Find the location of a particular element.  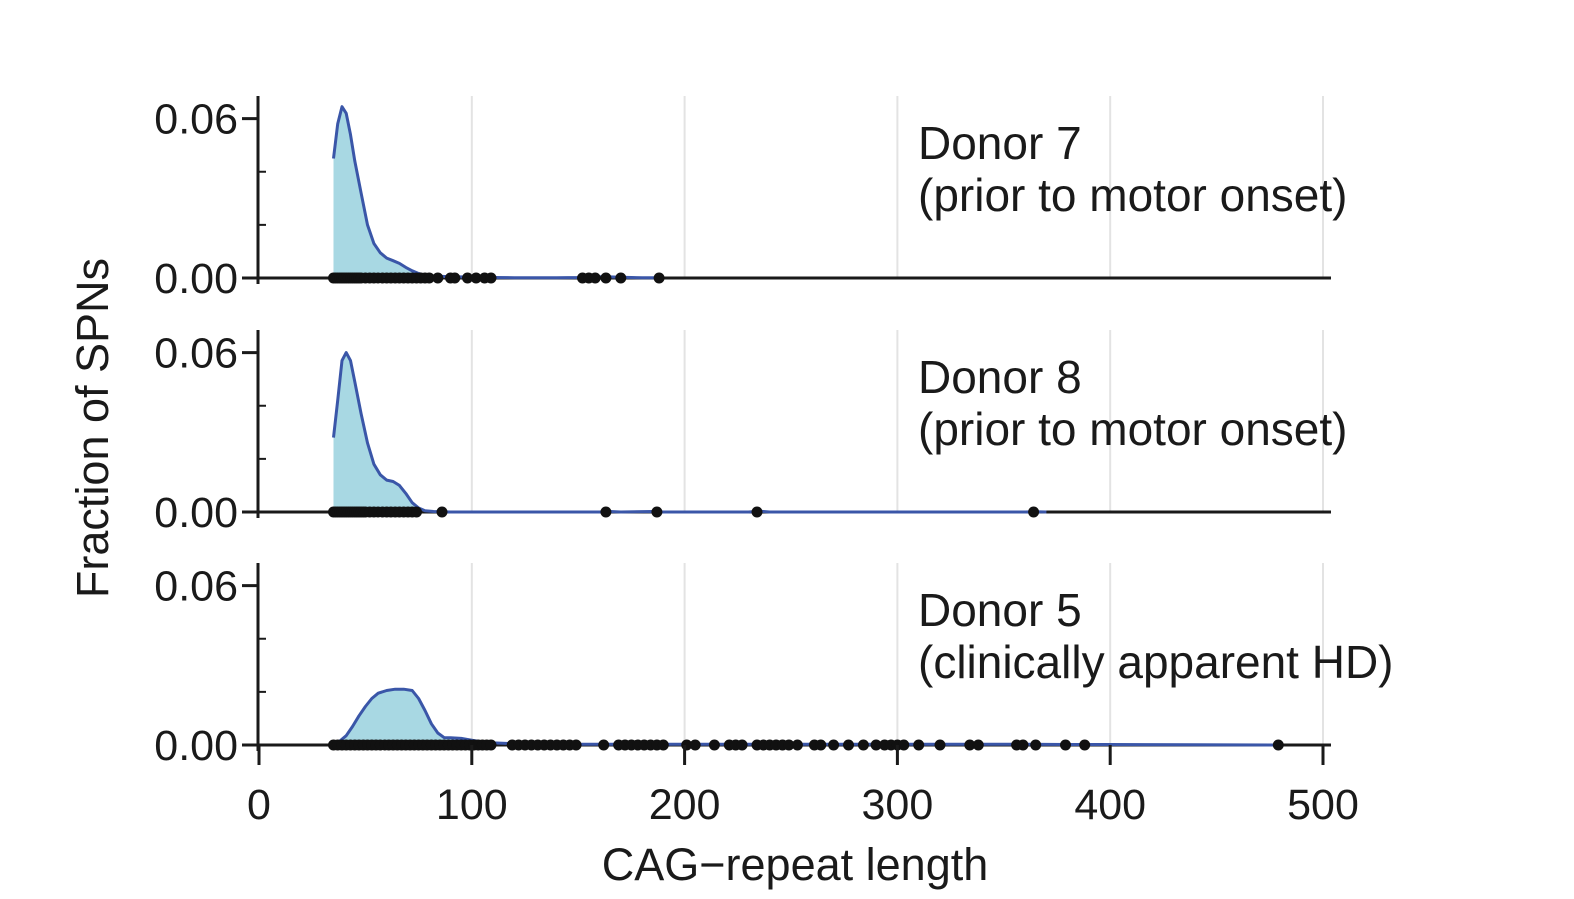

y-tick-label-panel-2-0: 0.00 is located at coordinates (196, 513).